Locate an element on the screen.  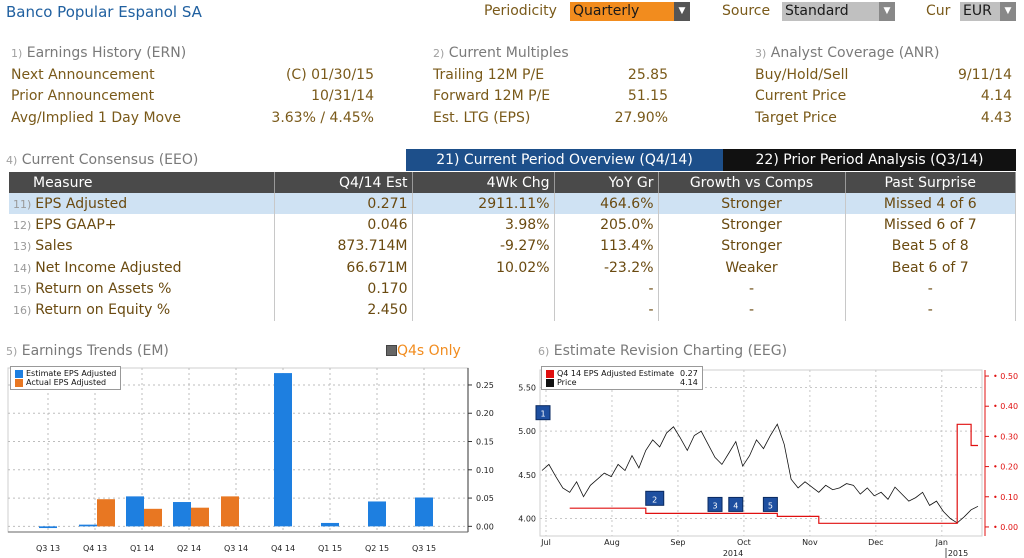
y-tick-label-right: • 0.40 is located at coordinates (1005, 406).